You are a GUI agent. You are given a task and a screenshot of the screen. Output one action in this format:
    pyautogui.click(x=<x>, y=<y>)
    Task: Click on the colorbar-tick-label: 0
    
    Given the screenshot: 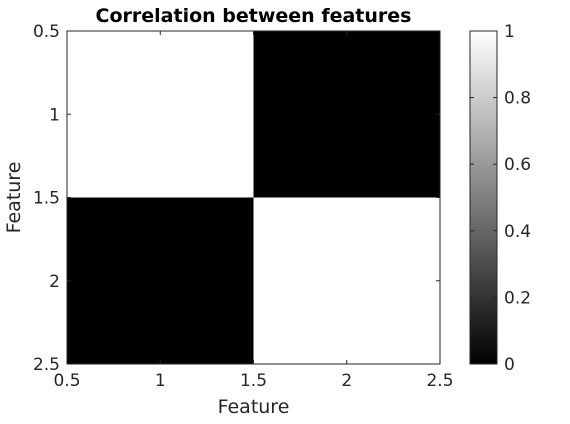 What is the action you would take?
    pyautogui.click(x=509, y=365)
    